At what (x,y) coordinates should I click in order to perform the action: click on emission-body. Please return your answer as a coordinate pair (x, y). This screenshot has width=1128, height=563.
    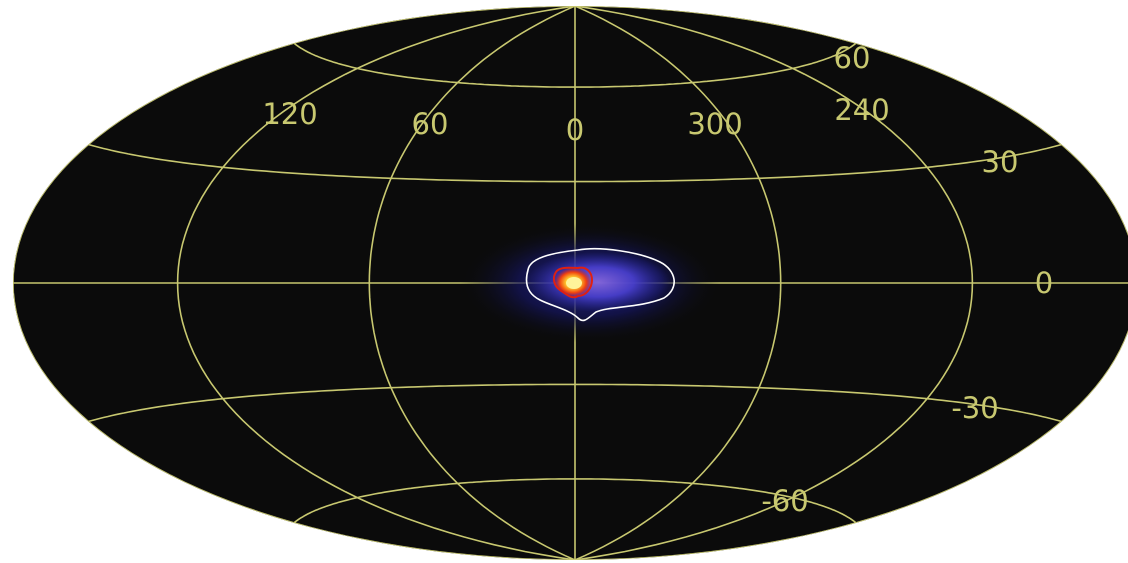
    Looking at the image, I should click on (598, 282).